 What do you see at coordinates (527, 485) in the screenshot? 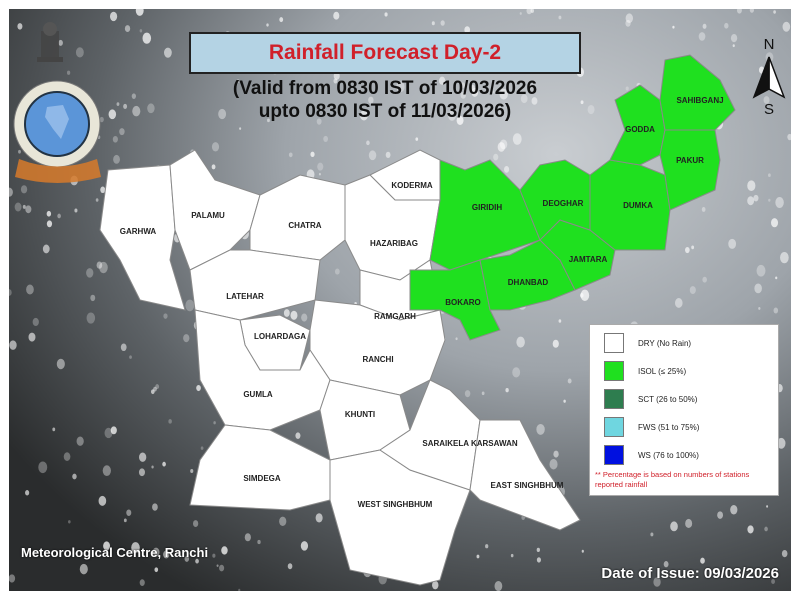
I see `district-label-east-singhbhum: EAST SINGHBHUM` at bounding box center [527, 485].